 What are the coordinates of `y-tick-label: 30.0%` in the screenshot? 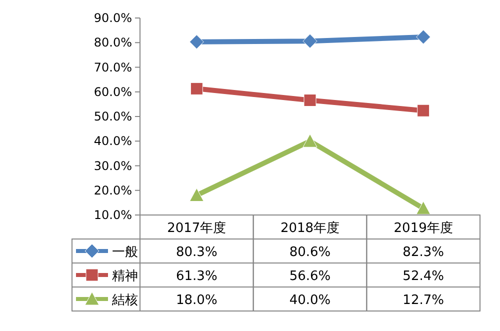 It's located at (113, 165).